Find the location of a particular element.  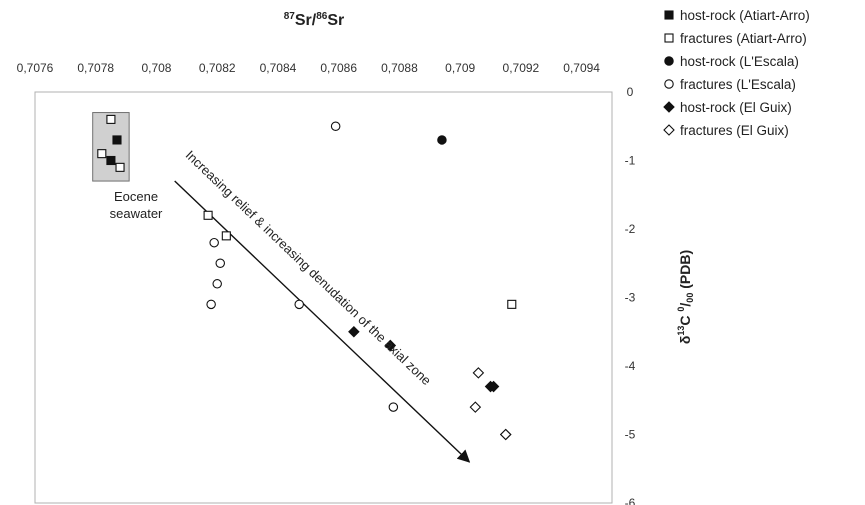

x-tick-label: 0,708 is located at coordinates (156, 68).